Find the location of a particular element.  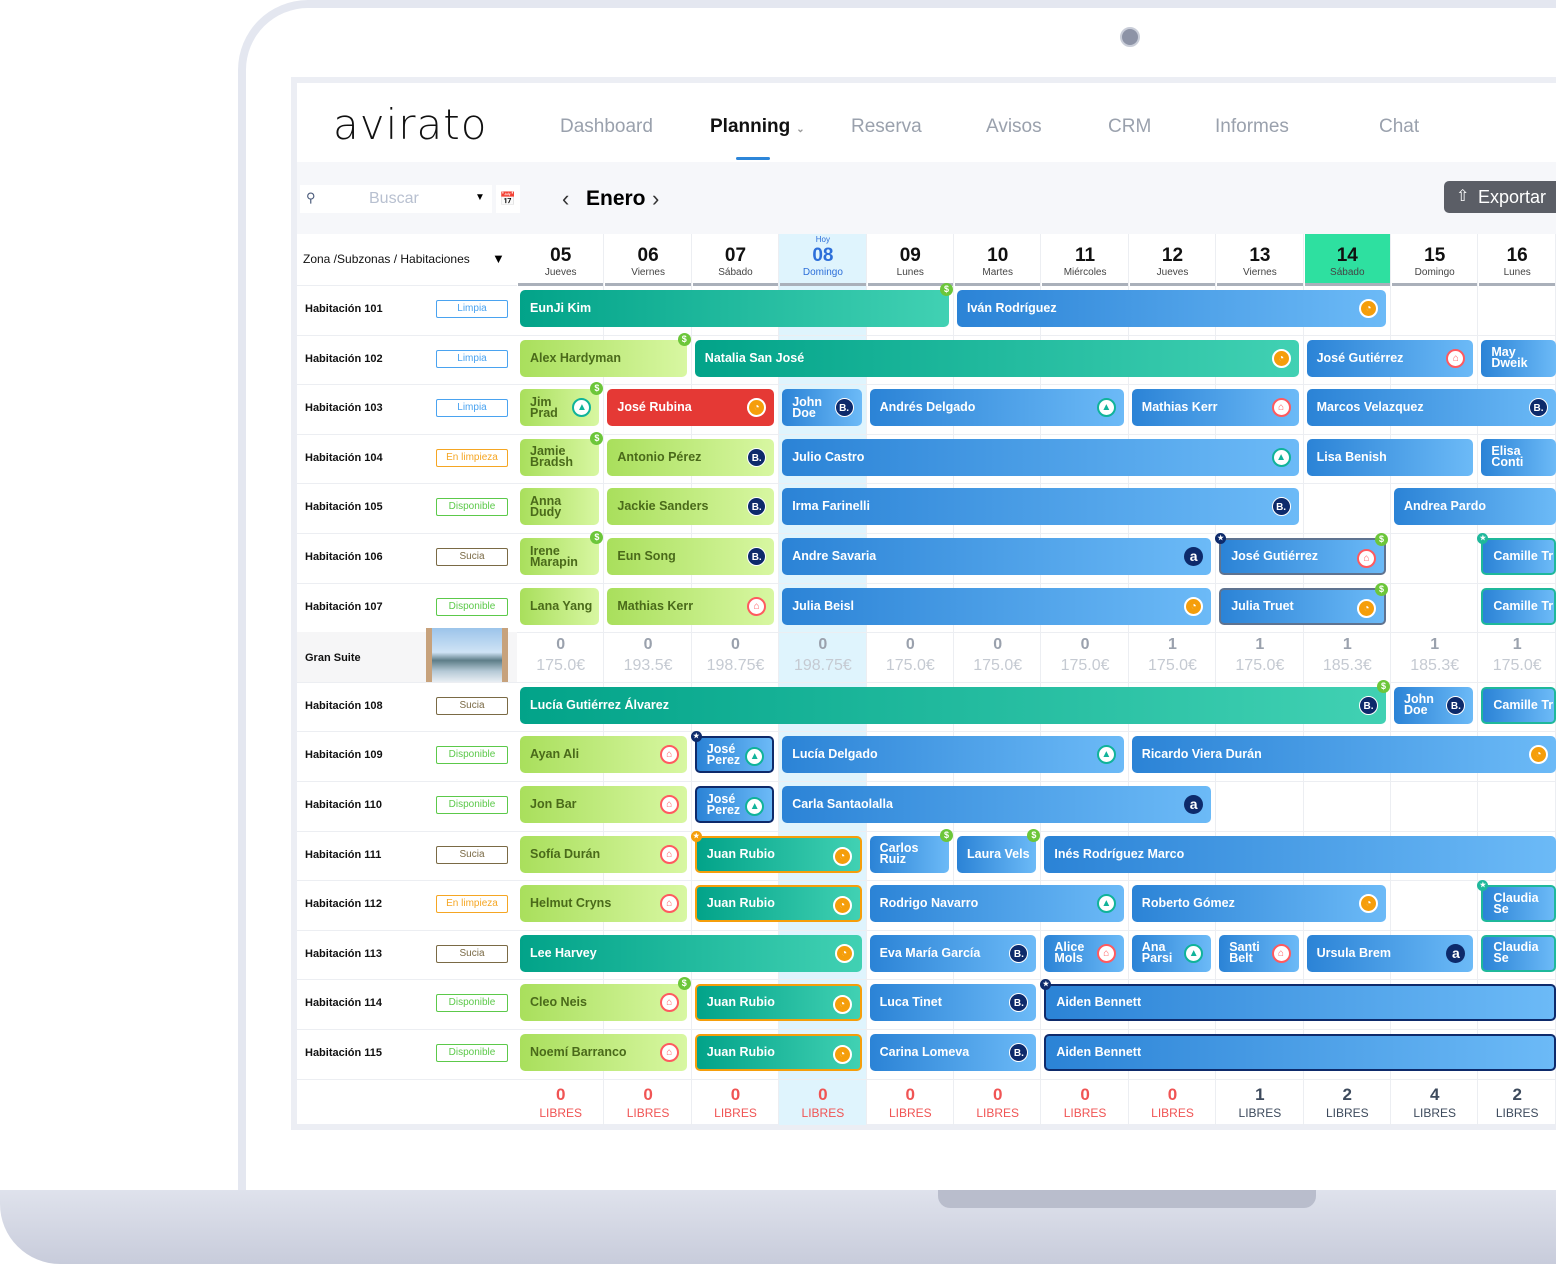

booking-bar: Alice Mols ⌂ is located at coordinates (1084, 953).